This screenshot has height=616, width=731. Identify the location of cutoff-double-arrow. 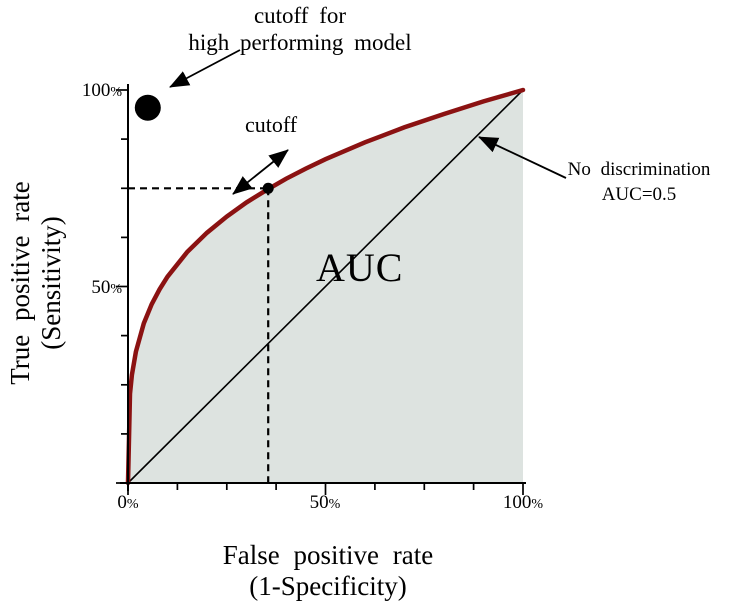
(260, 172).